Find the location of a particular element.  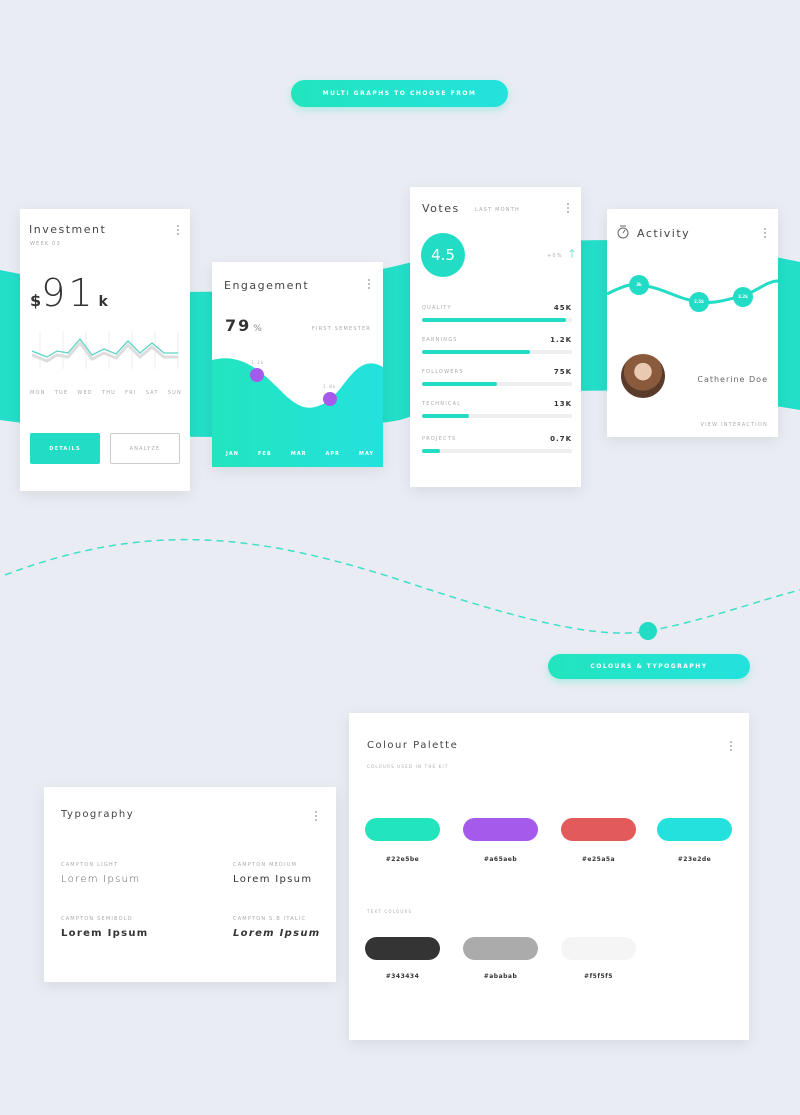

votes-change: +0% is located at coordinates (555, 256).